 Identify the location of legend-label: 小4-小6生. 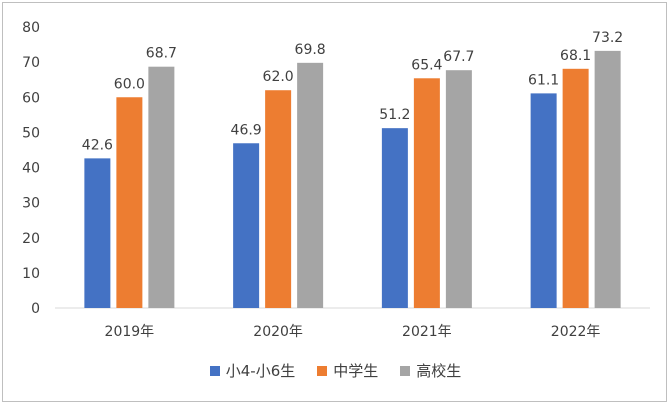
(260, 371).